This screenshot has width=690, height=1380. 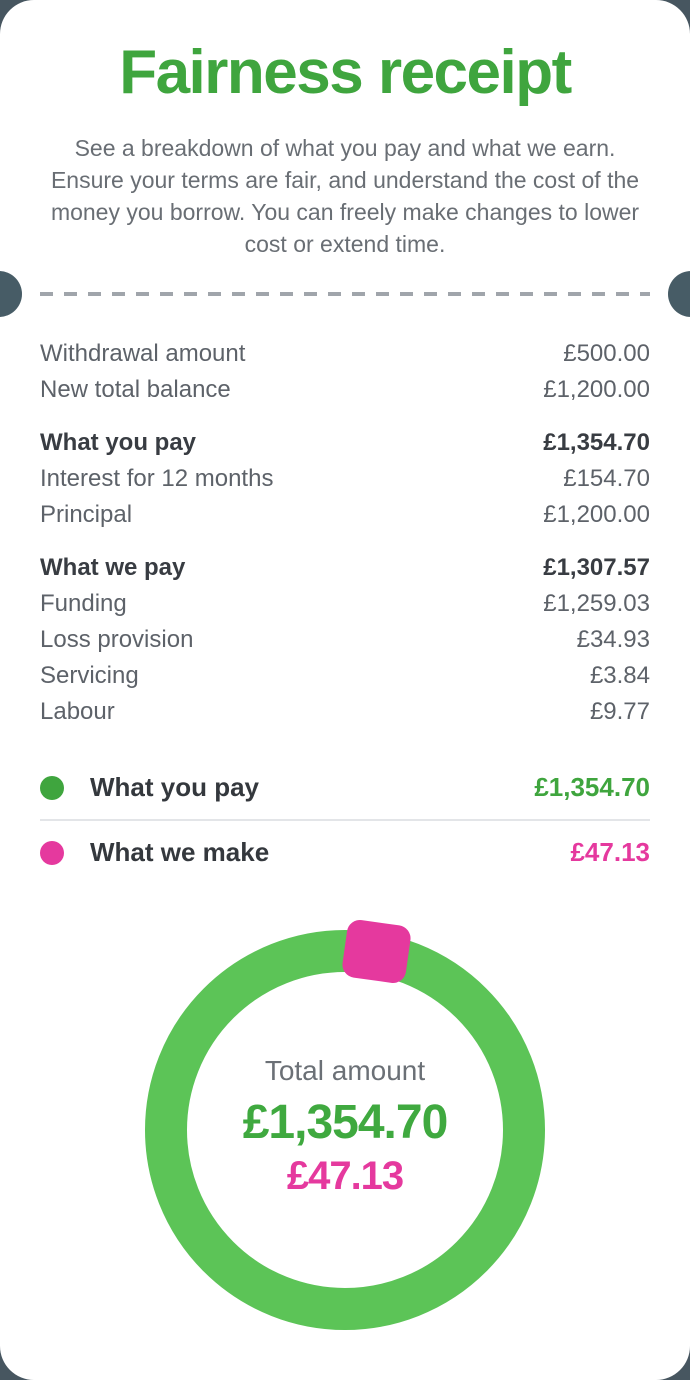 What do you see at coordinates (596, 603) in the screenshot?
I see `row-value: £1,259.03` at bounding box center [596, 603].